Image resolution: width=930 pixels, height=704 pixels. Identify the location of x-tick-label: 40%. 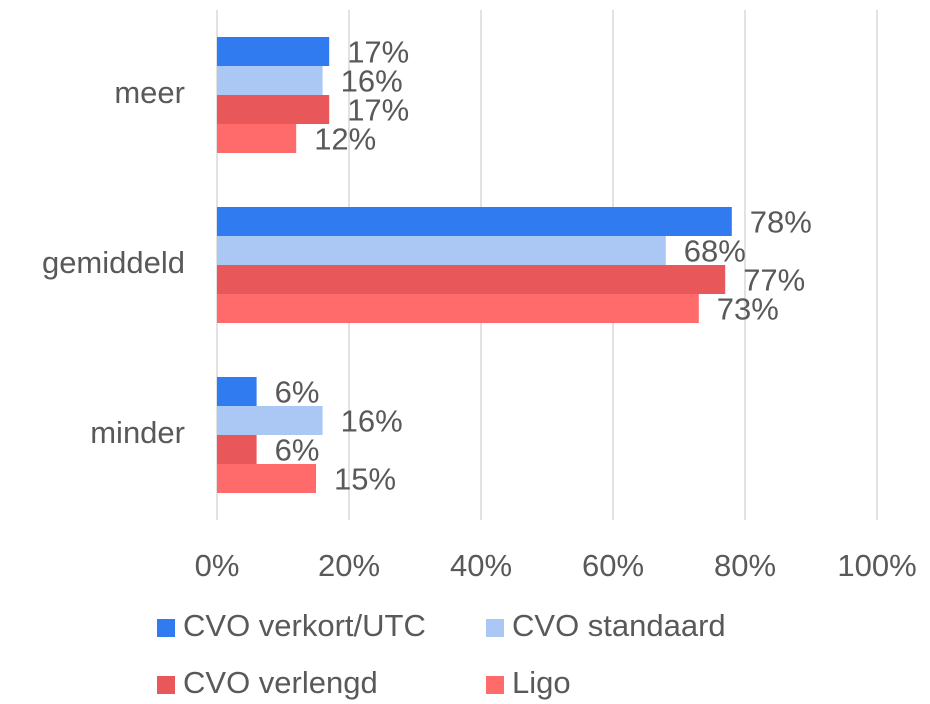
(481, 565).